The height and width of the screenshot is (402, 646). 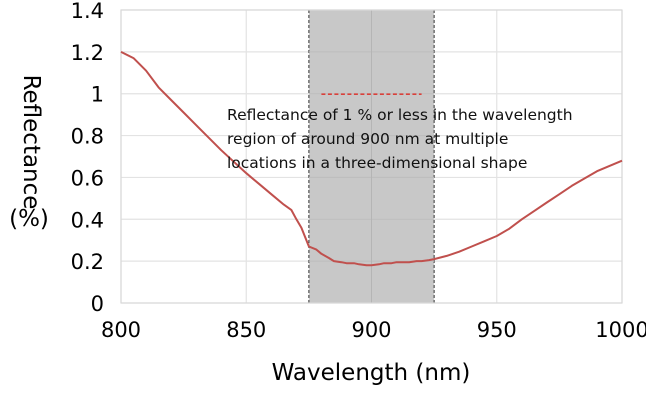 I want to click on annotation-text-line-3: locations in a three-dimensional shape, so click(x=377, y=163).